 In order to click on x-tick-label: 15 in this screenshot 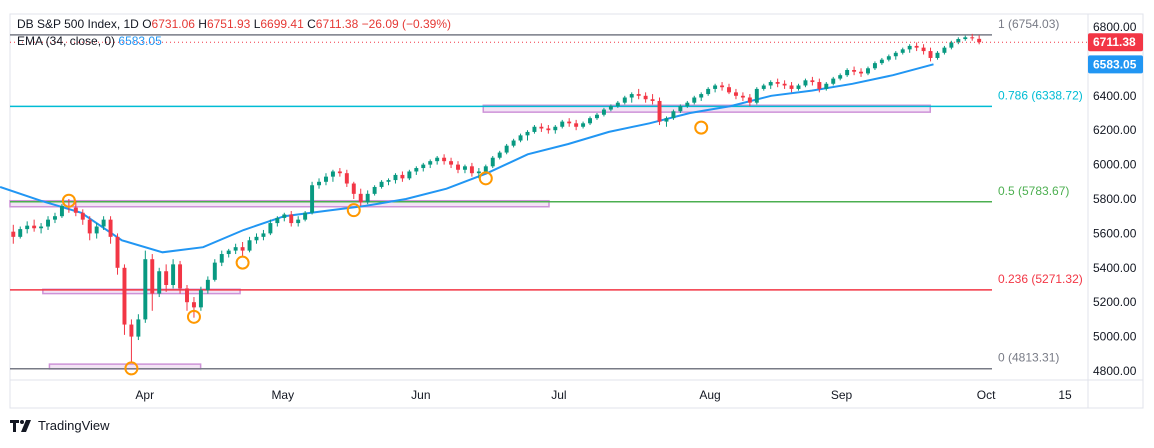, I will do `click(1065, 395)`.